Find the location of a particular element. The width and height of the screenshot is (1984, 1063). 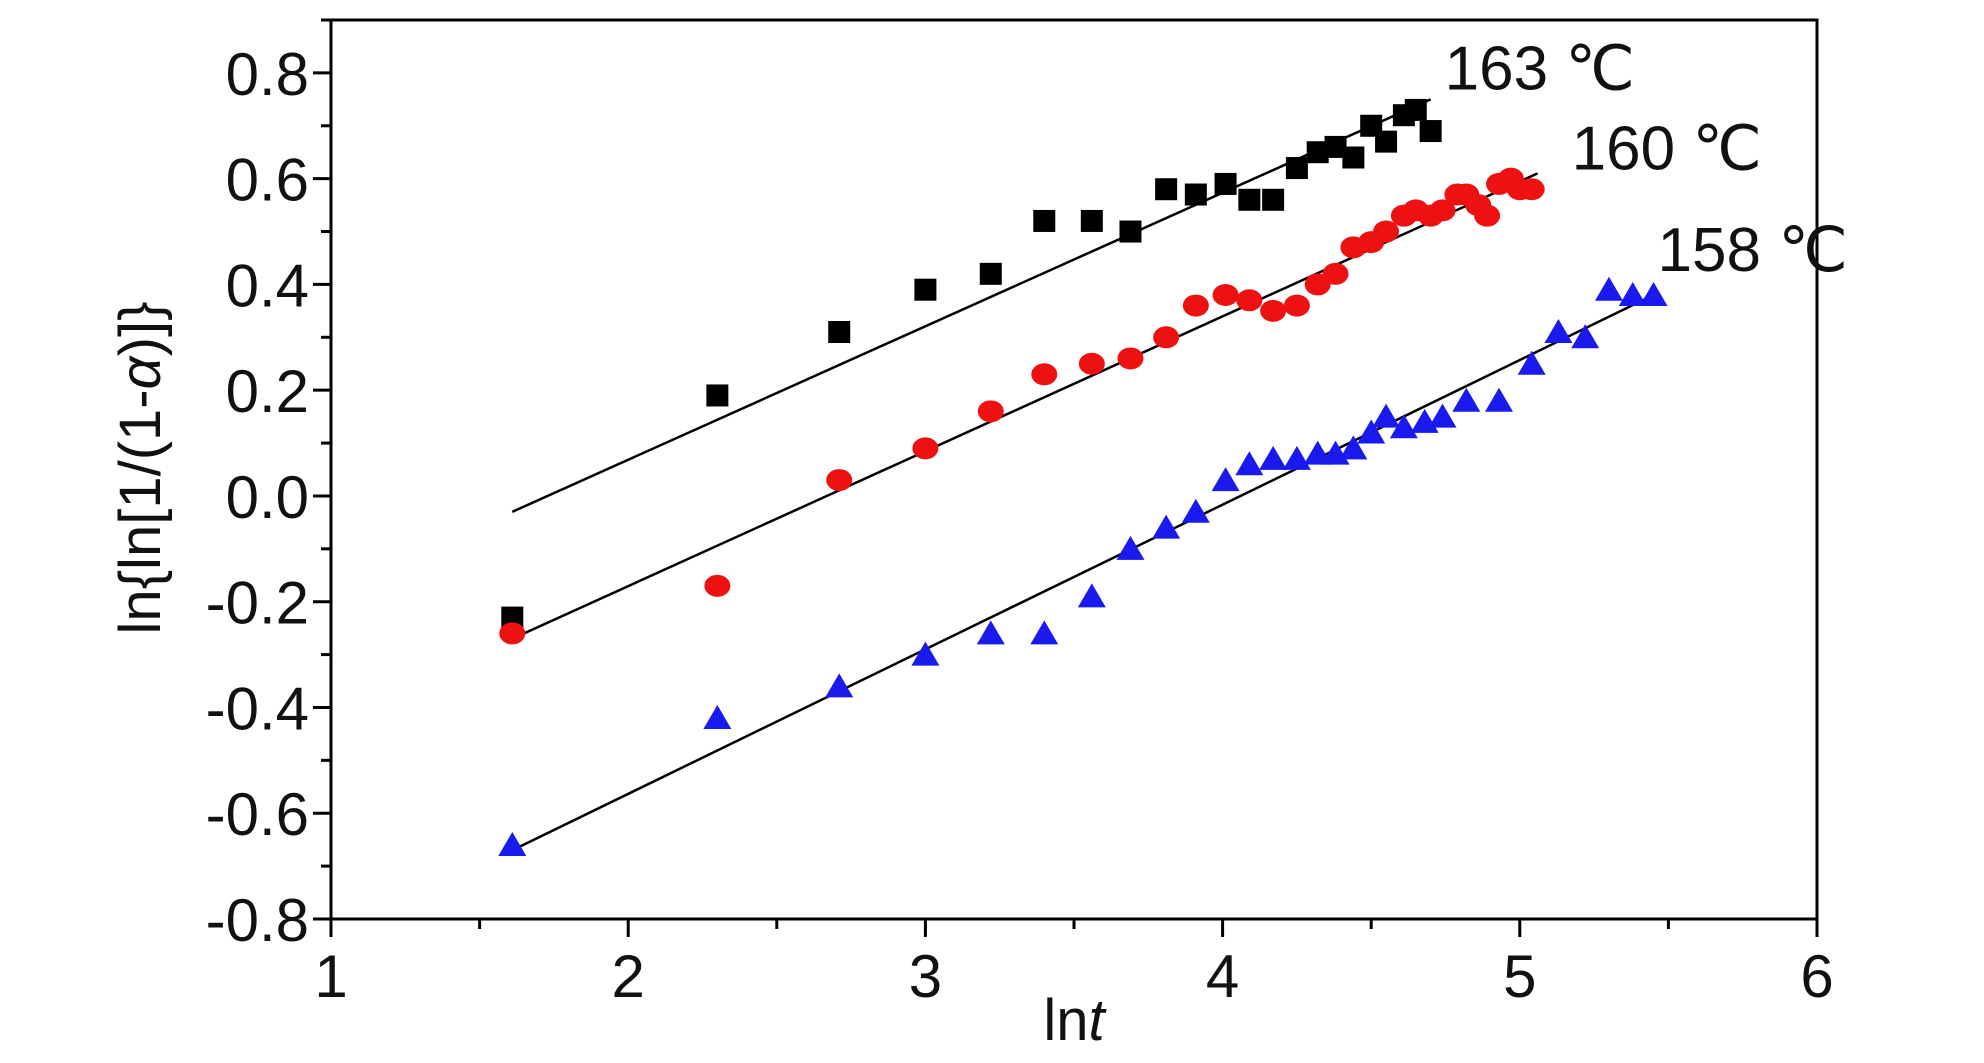

y-axis-title: ln{ln[1/(1-α)]} is located at coordinates (140, 468).